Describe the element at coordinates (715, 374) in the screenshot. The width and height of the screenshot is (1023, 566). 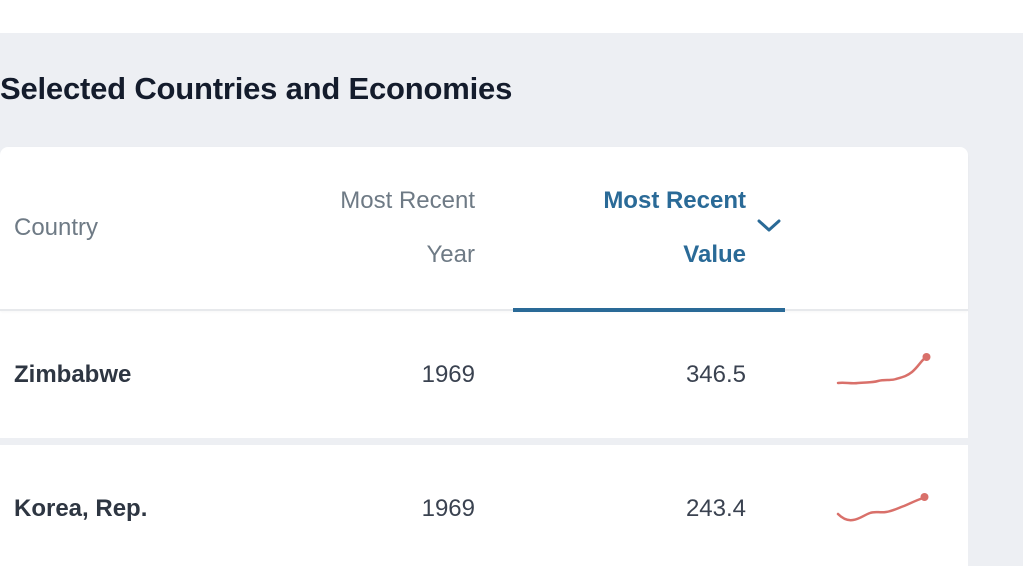
I see `most-recent-value-cell: 346.5` at that location.